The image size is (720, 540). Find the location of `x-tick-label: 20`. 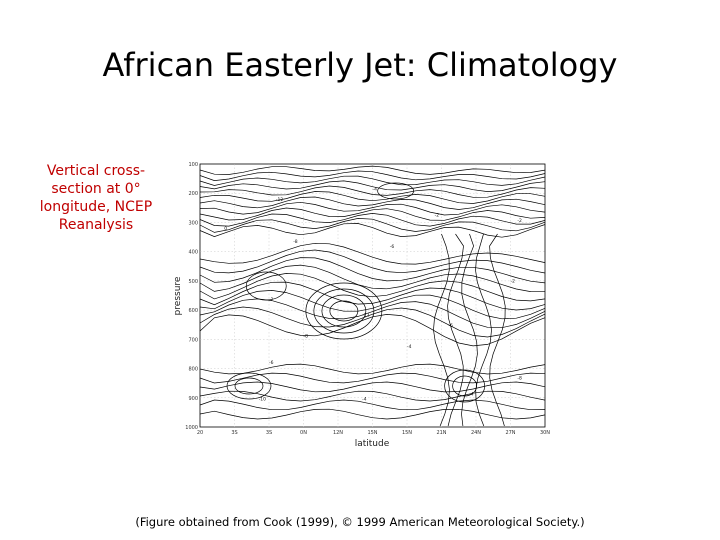

x-tick-label: 20 is located at coordinates (200, 433).